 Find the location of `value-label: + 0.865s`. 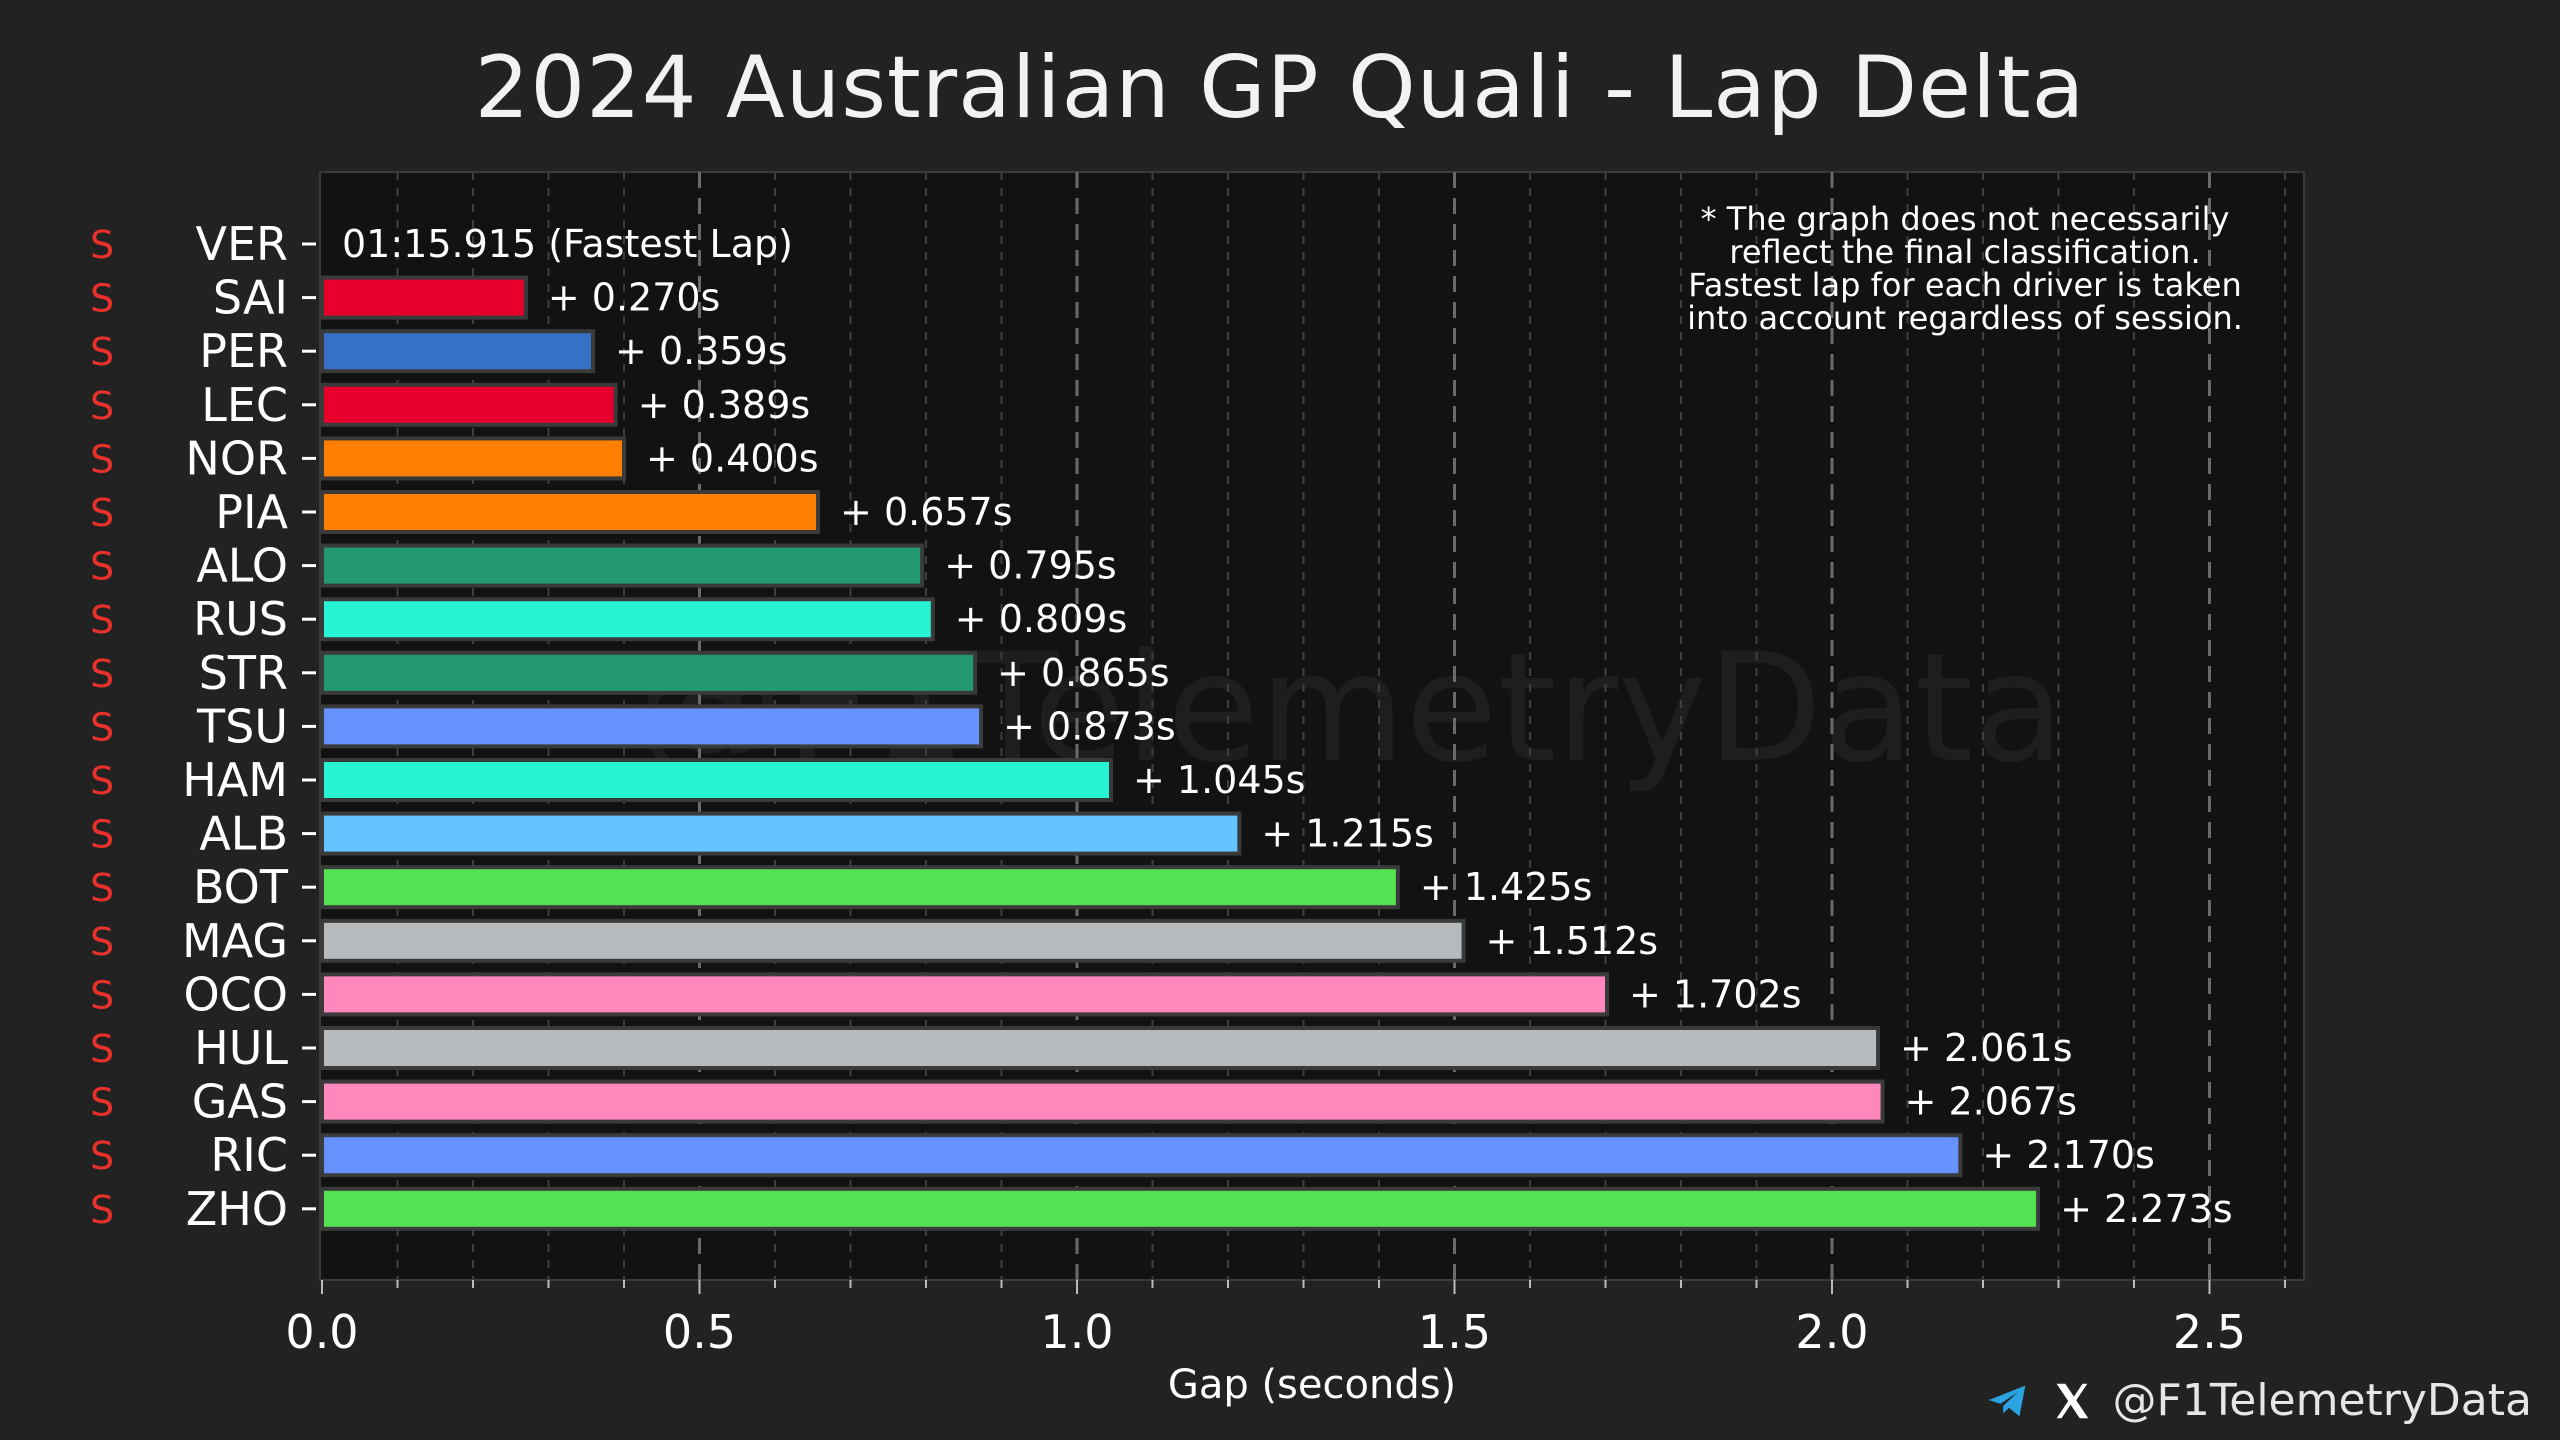

value-label: + 0.865s is located at coordinates (1083, 673).